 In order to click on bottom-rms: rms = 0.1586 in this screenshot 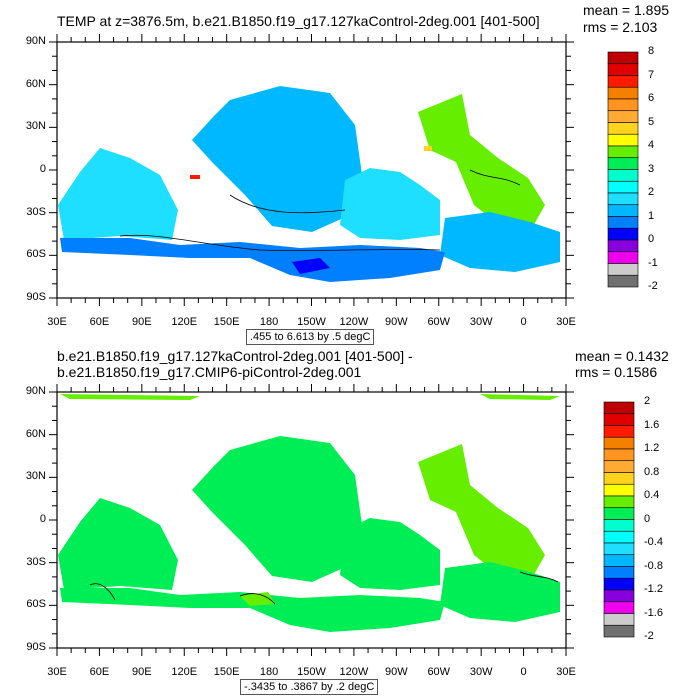, I will do `click(616, 372)`.